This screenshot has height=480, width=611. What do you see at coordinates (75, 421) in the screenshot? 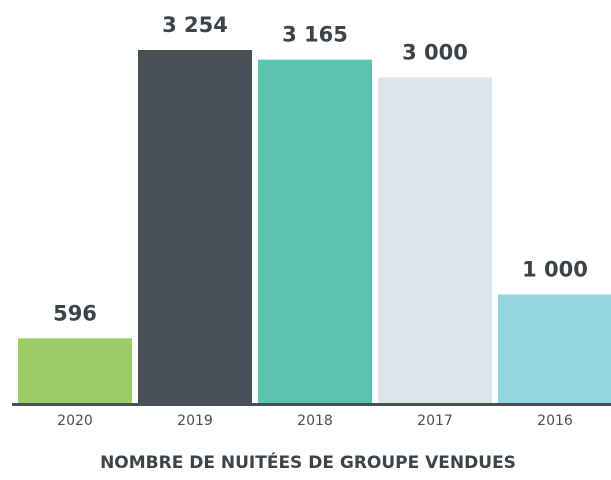
I see `x-tick-label: 2020` at bounding box center [75, 421].